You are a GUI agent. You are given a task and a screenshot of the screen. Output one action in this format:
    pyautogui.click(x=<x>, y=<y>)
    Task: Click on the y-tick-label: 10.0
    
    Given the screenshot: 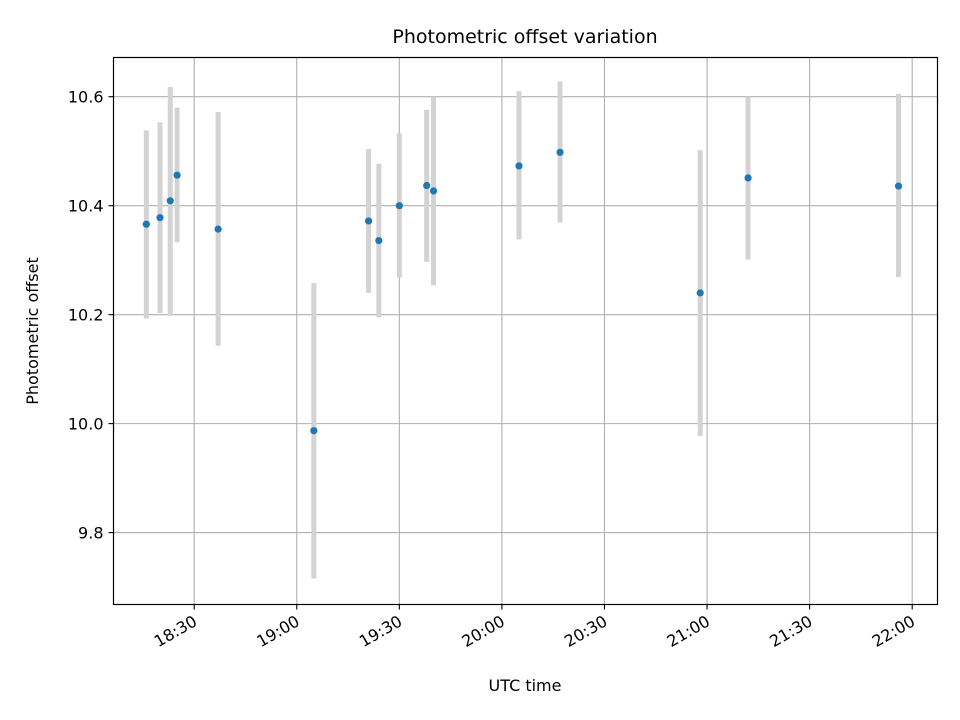 What is the action you would take?
    pyautogui.click(x=86, y=424)
    